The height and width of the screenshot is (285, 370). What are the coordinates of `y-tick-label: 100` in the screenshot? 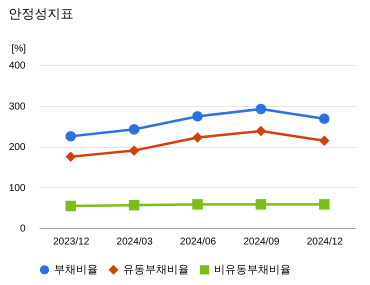 It's located at (17, 188).